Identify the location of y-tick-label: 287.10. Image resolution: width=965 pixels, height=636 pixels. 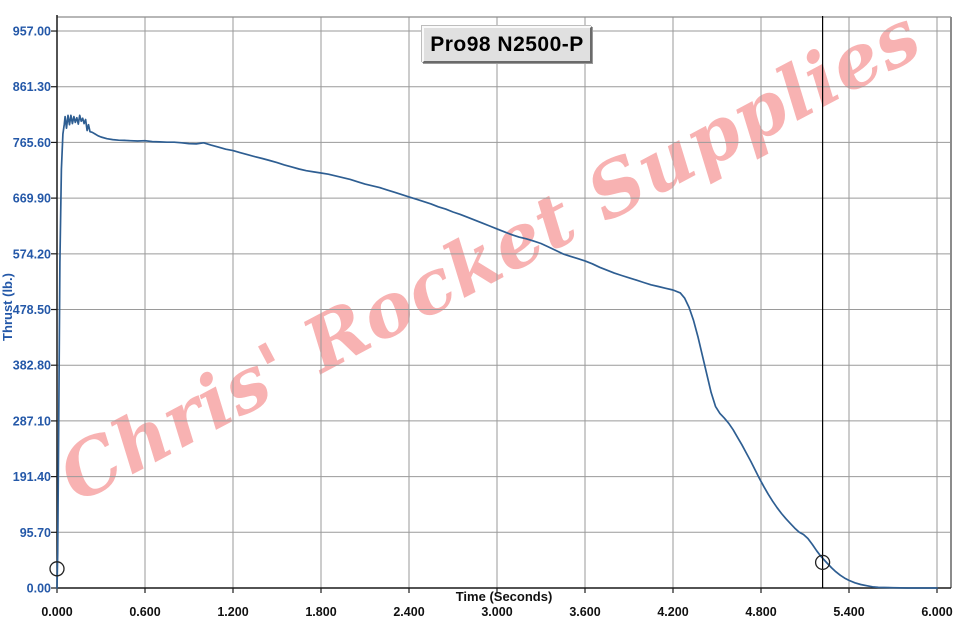
(32, 421).